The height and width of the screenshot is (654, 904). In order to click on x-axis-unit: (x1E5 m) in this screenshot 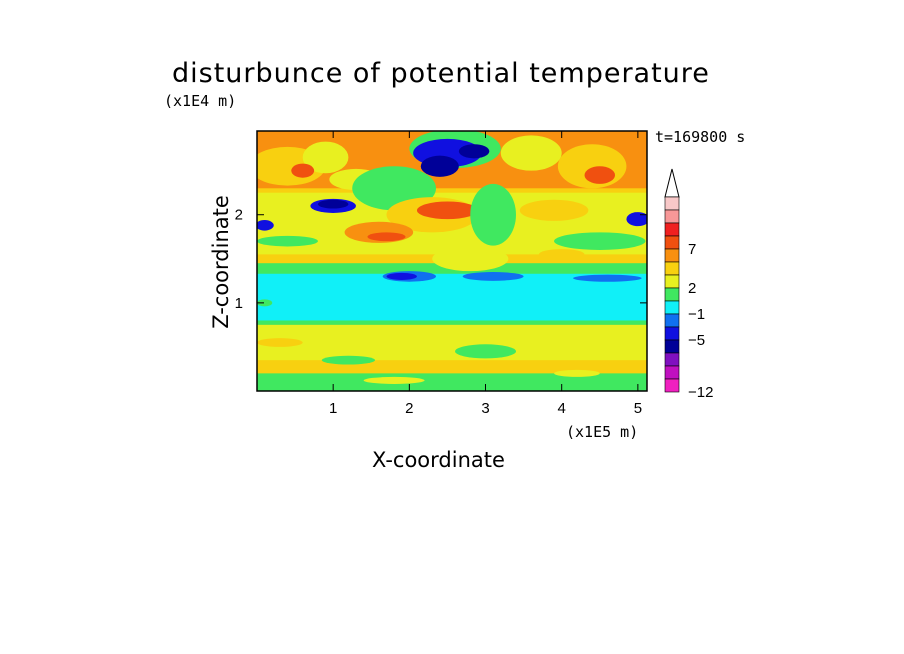, I will do `click(602, 432)`.